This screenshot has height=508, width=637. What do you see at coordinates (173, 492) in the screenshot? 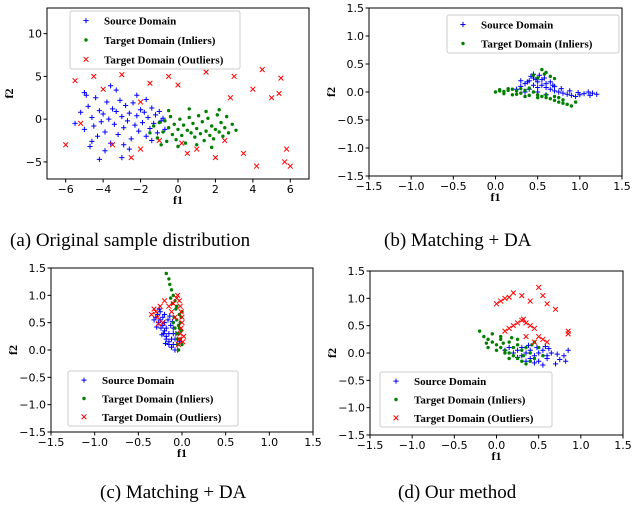
I see `caption-c: (c) Matching + DA` at bounding box center [173, 492].